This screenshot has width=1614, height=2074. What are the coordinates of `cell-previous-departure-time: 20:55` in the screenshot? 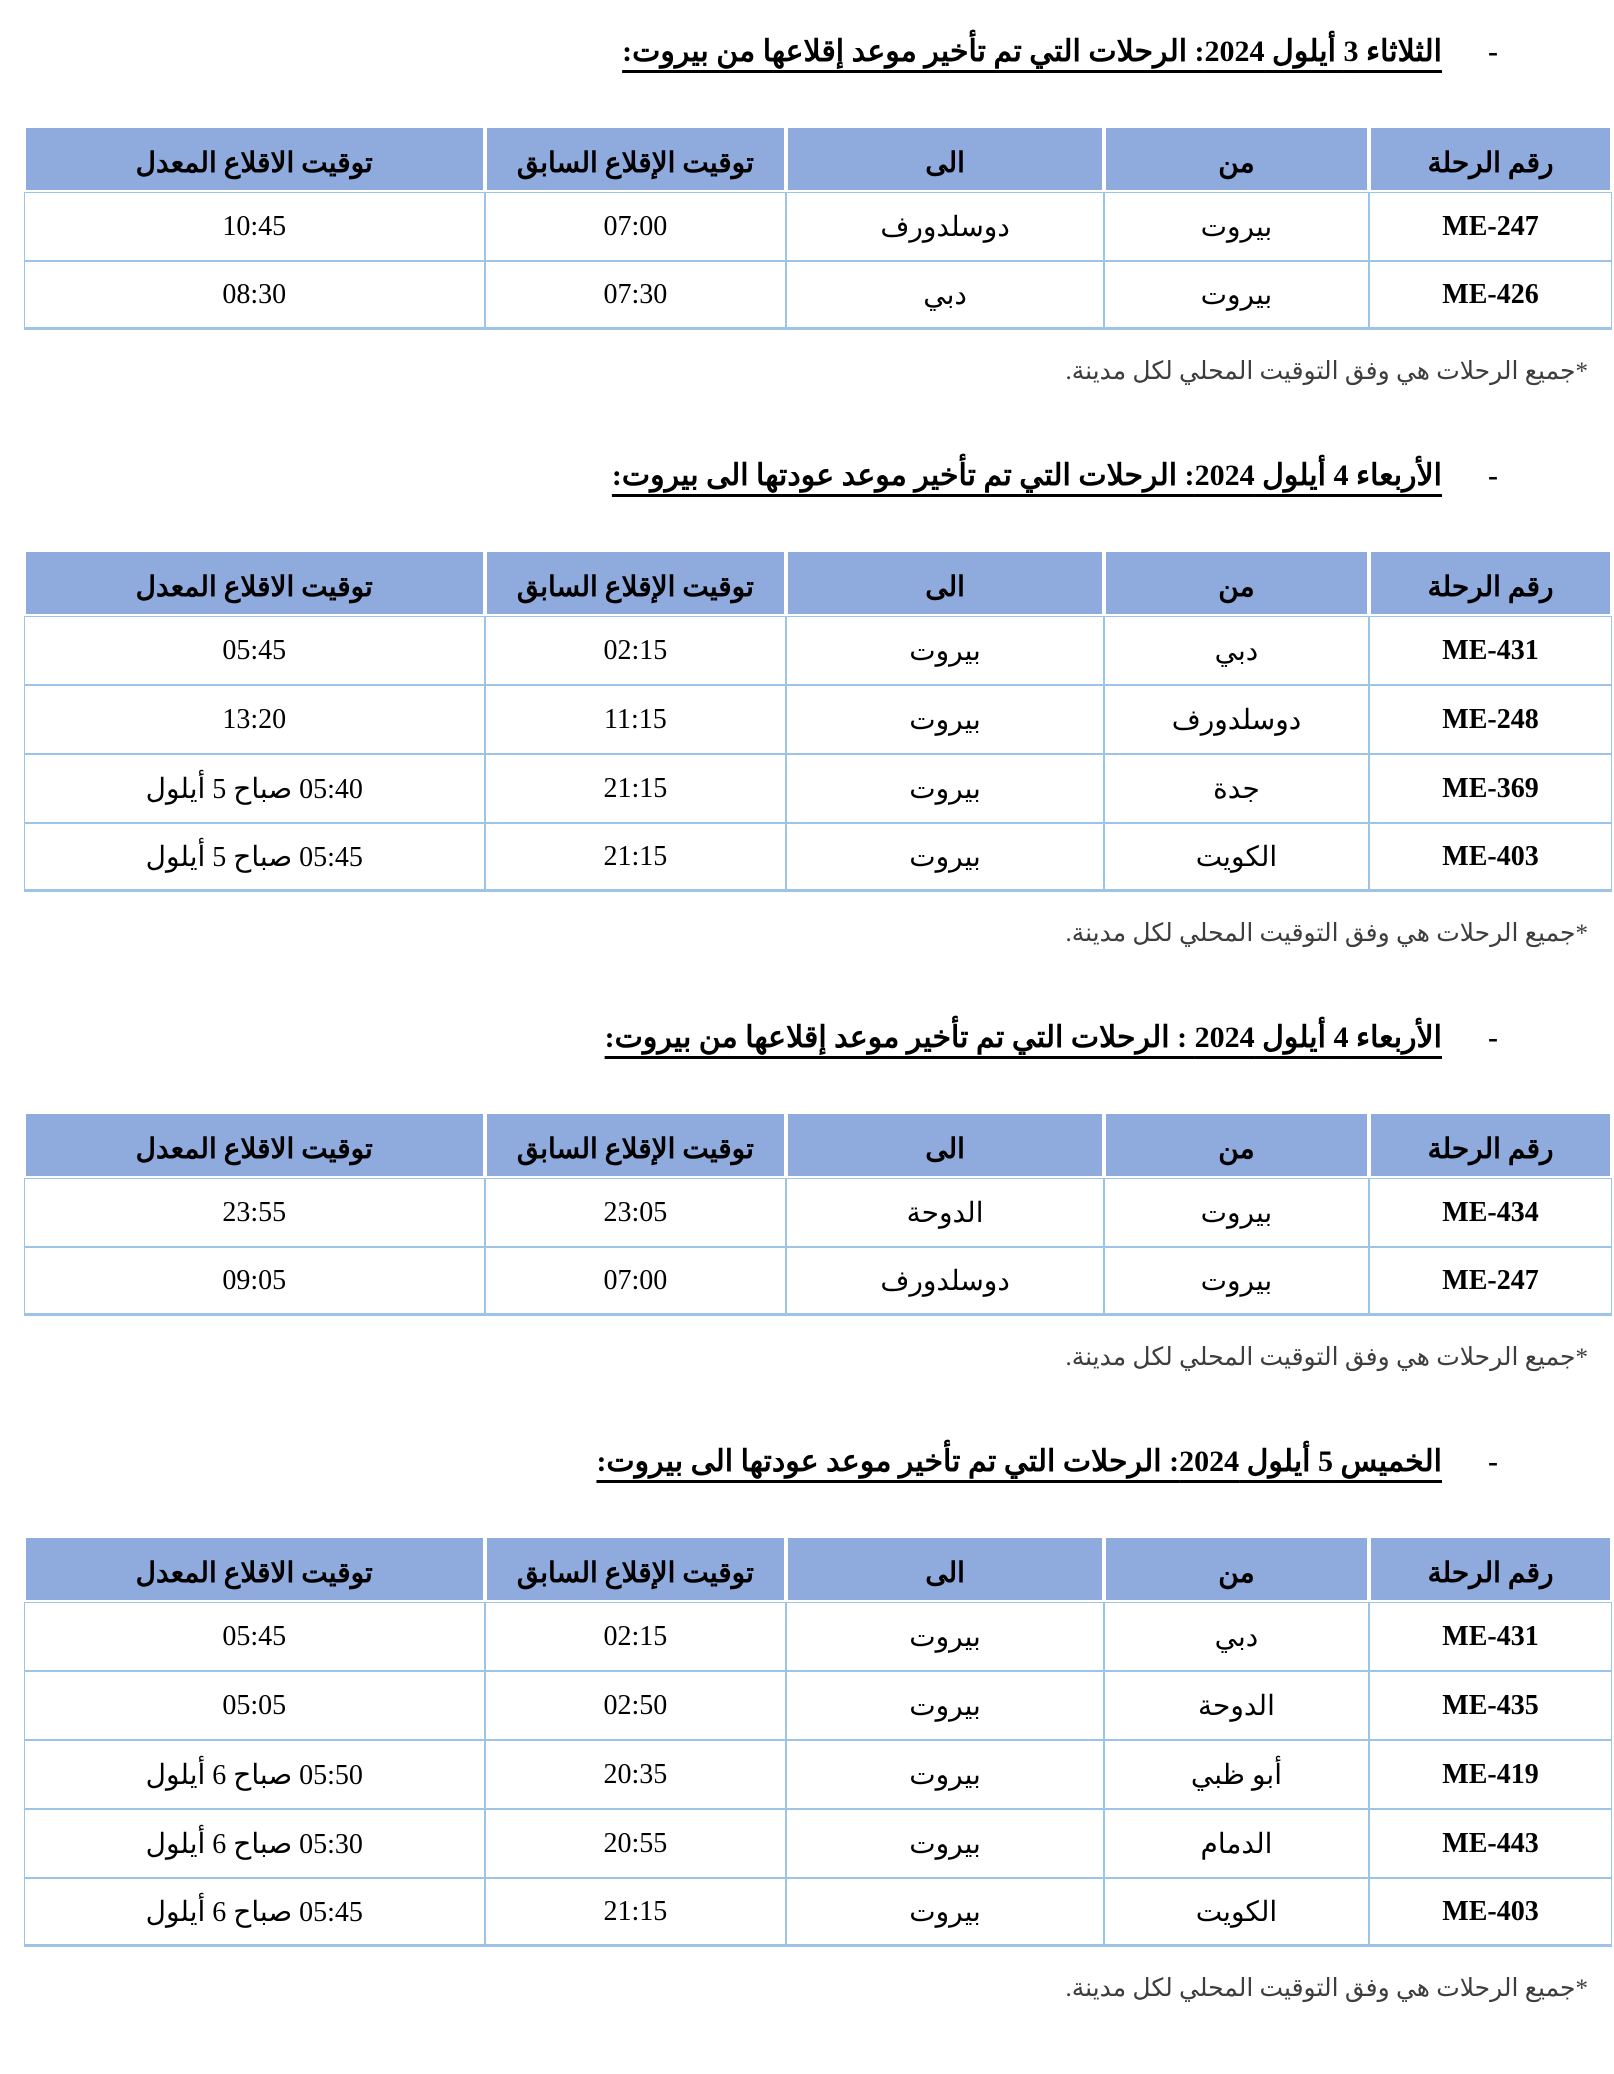 It's located at (635, 1843).